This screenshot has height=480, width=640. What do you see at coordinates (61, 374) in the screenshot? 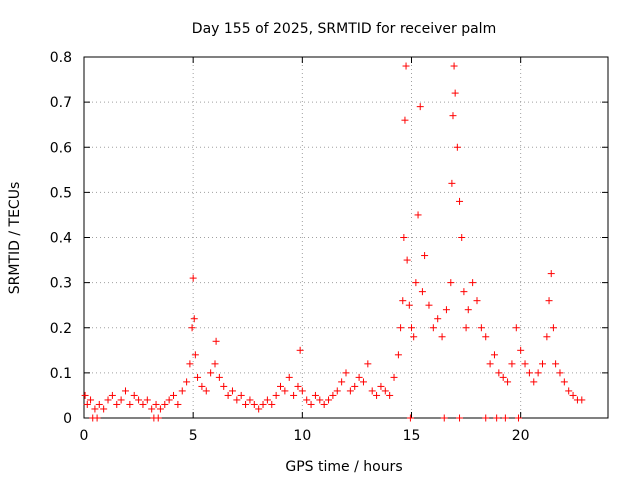
I see `y-tick-label: 0.1` at bounding box center [61, 374].